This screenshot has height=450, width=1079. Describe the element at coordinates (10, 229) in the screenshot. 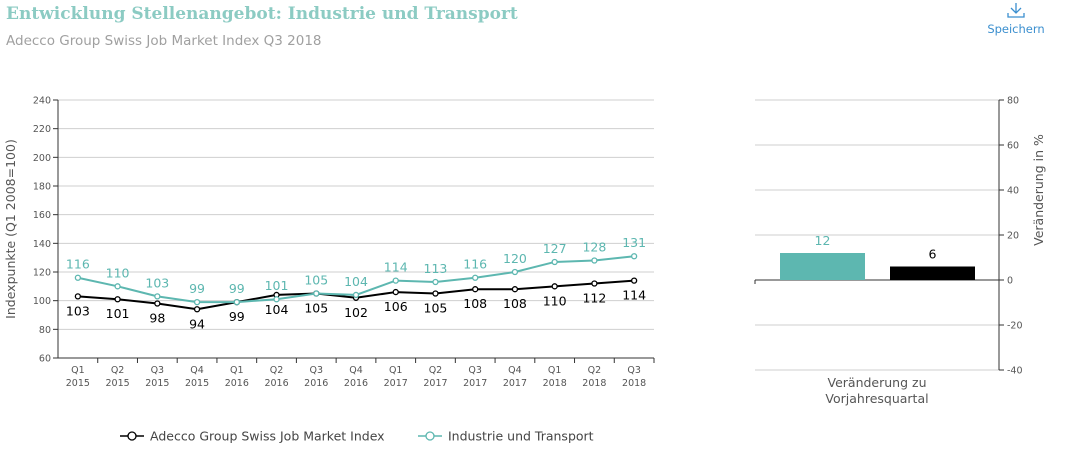

I see `y-axis-label: Indexpunkte (Q1 2008=100)` at that location.